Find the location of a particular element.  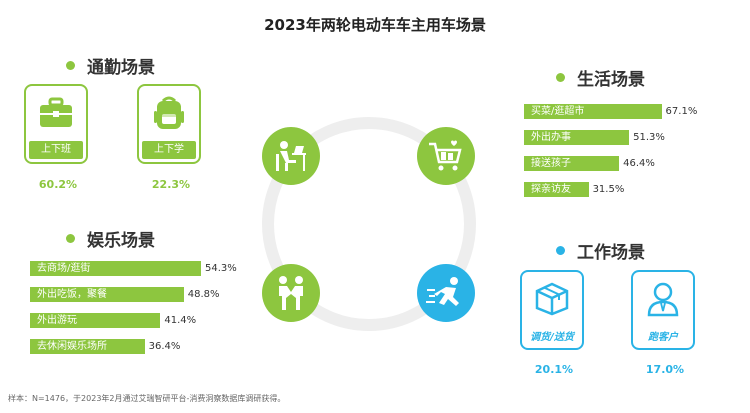

bar-row: 外出吃饭，聚餐 48.8% is located at coordinates (132, 294).